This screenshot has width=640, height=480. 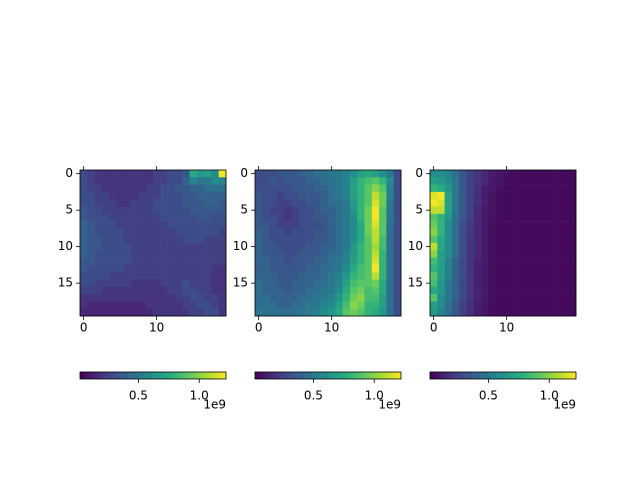 I want to click on colorbar-frame, so click(x=328, y=375).